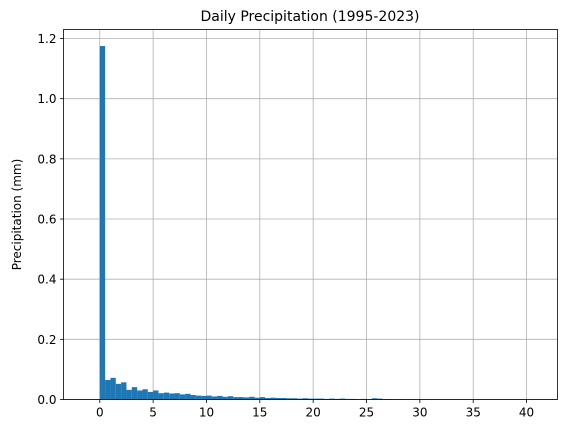 Image resolution: width=567 pixels, height=433 pixels. I want to click on x-tick-label: 35, so click(473, 413).